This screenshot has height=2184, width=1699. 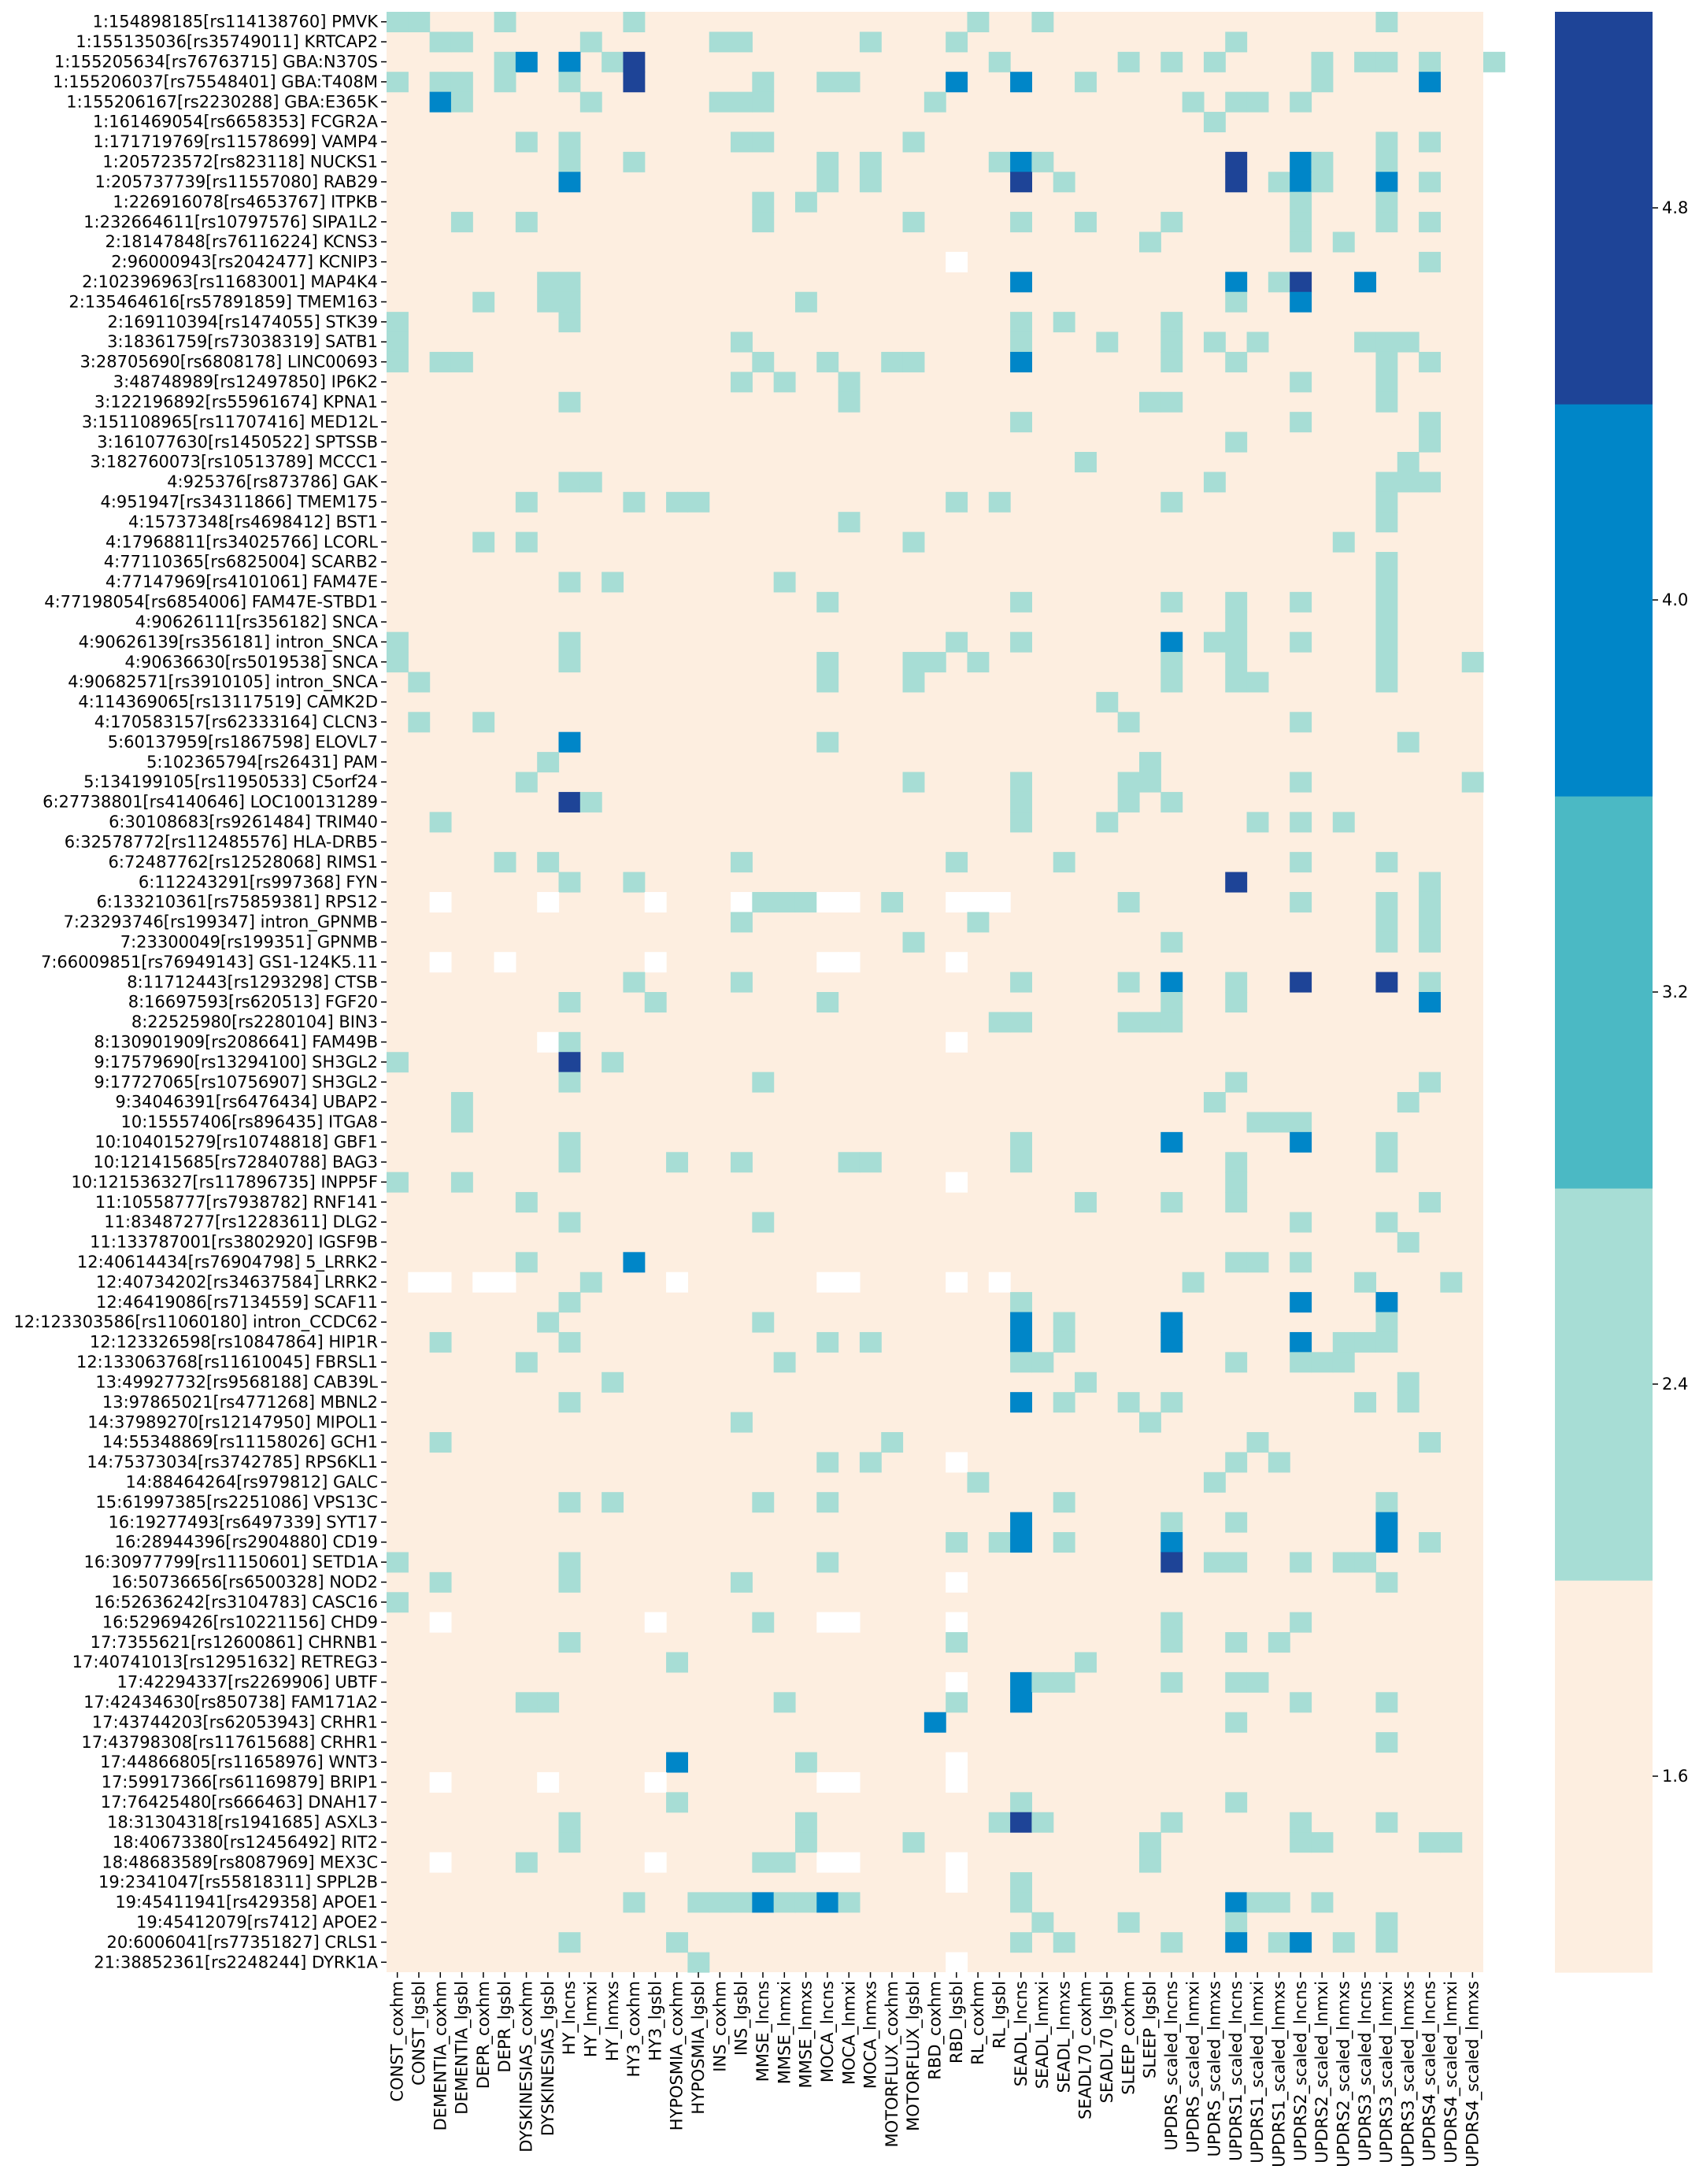 I want to click on row-label: 3:48748989[rs12497850] IP6K2, so click(x=245, y=381).